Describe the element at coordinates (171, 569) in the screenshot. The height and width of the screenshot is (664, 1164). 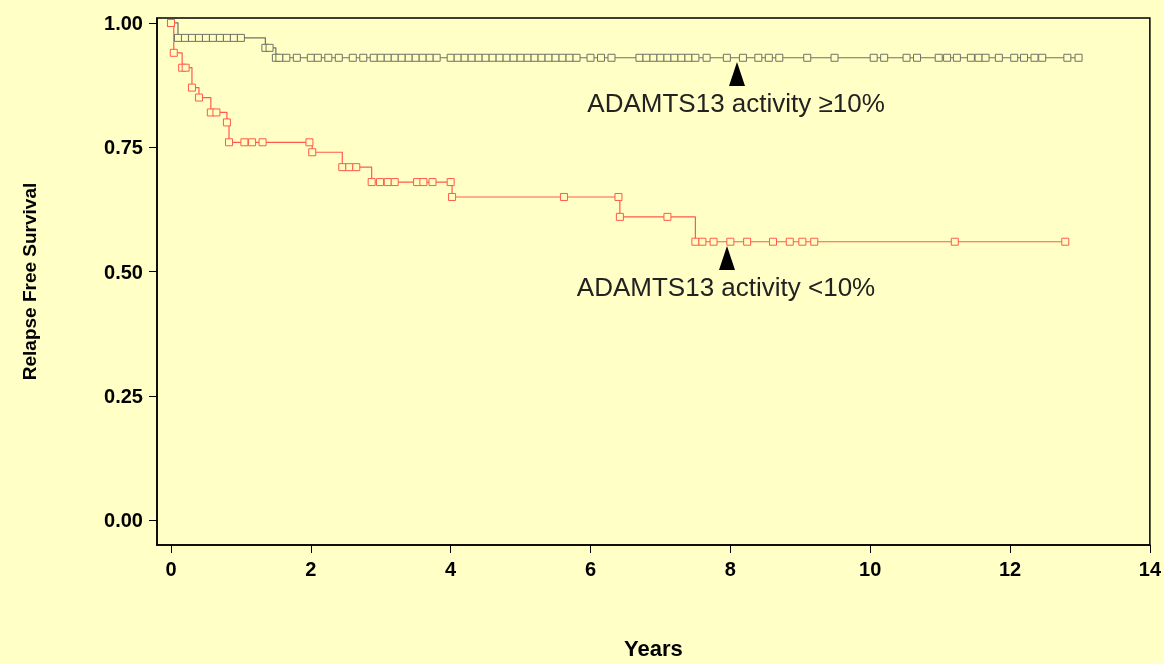
I see `x-tick-label: 0` at that location.